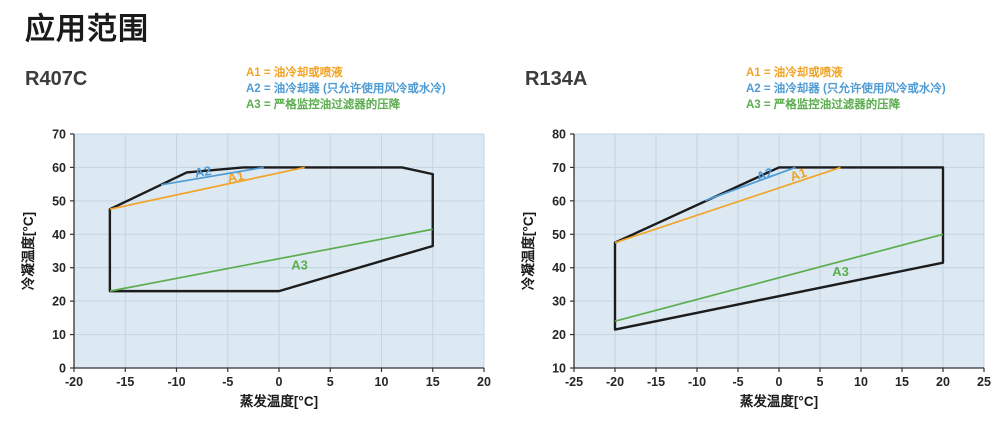  I want to click on x-tick-label: 25, so click(984, 382).